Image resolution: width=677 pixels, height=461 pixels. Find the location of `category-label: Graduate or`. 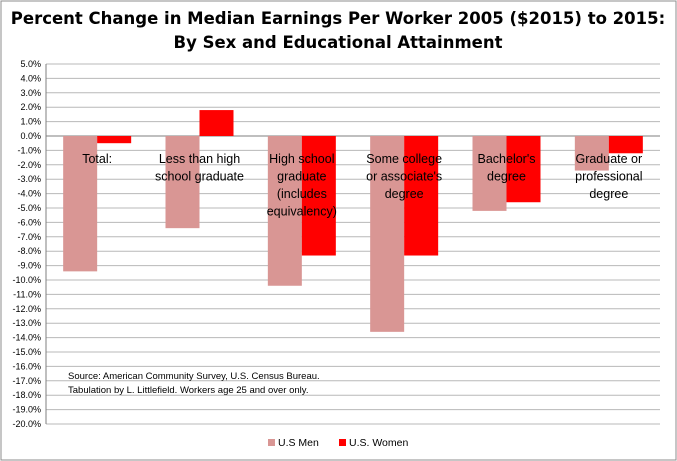

category-label: Graduate or is located at coordinates (608, 159).